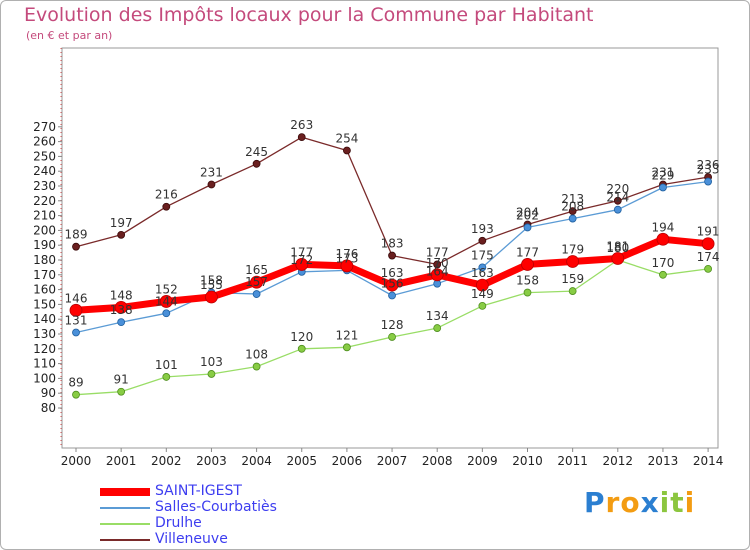 This screenshot has width=750, height=550. I want to click on x-tick-label: 2003, so click(211, 461).